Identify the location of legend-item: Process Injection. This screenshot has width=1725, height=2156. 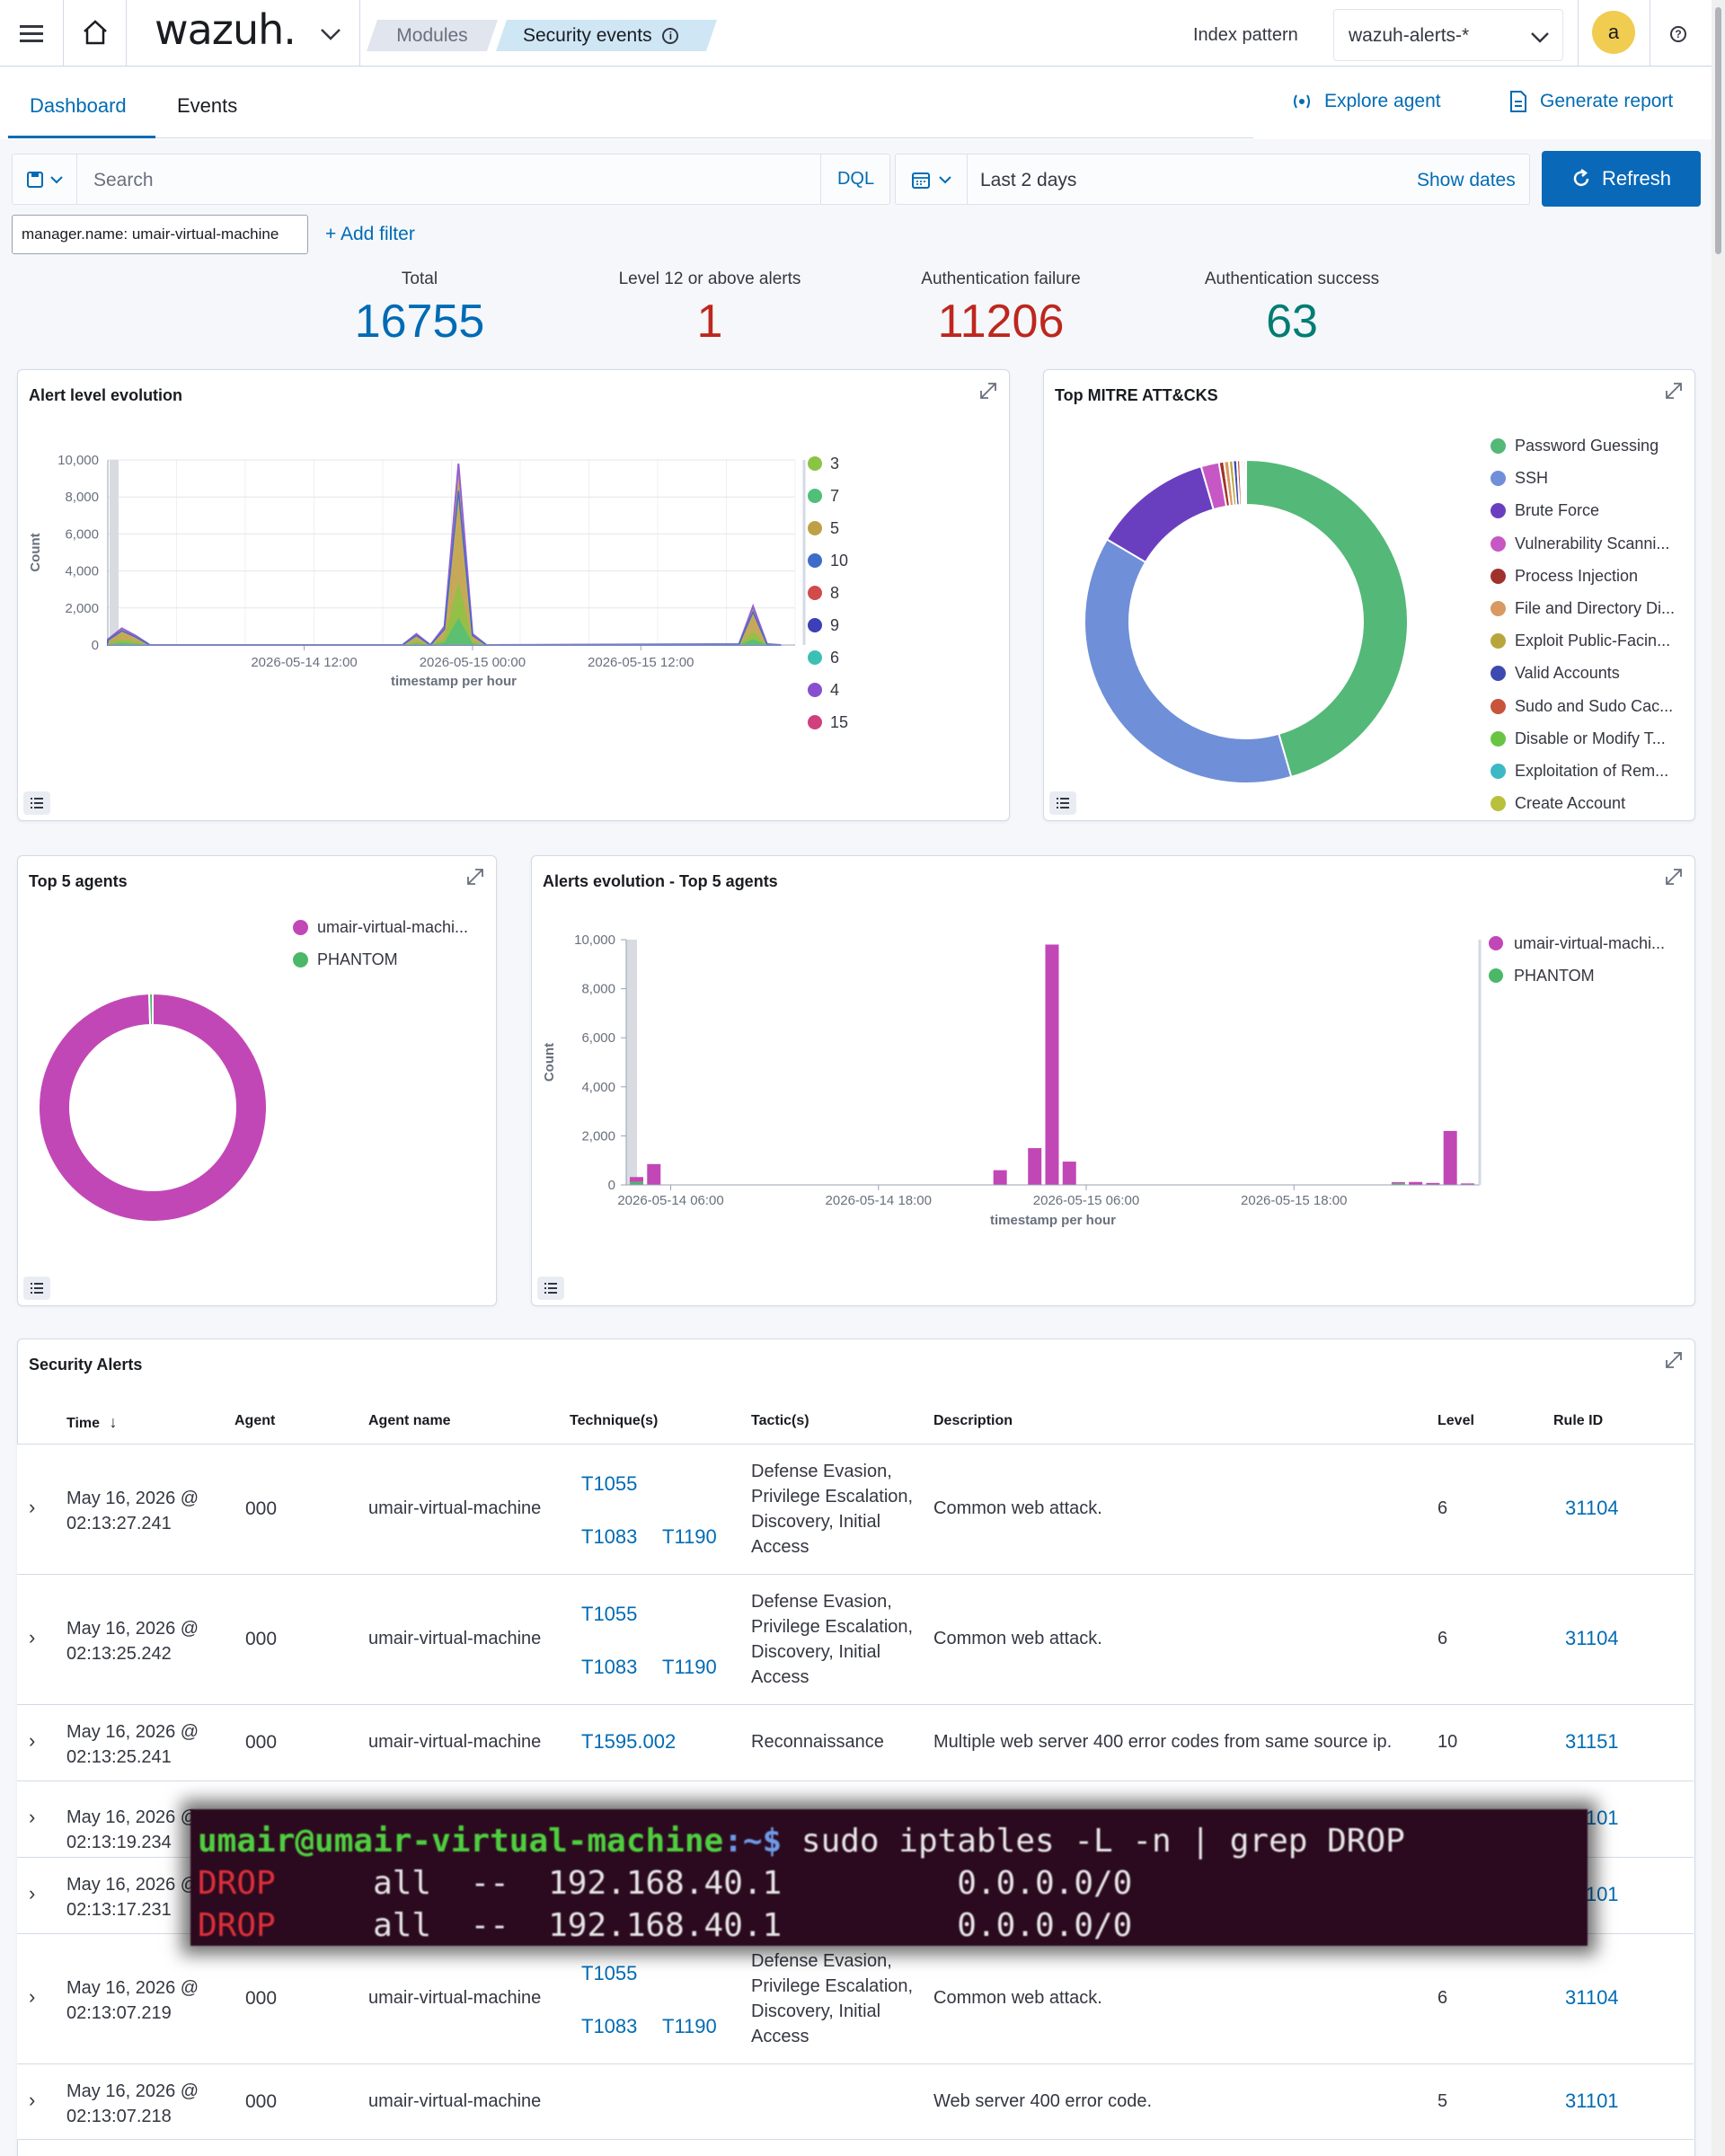
(1588, 576).